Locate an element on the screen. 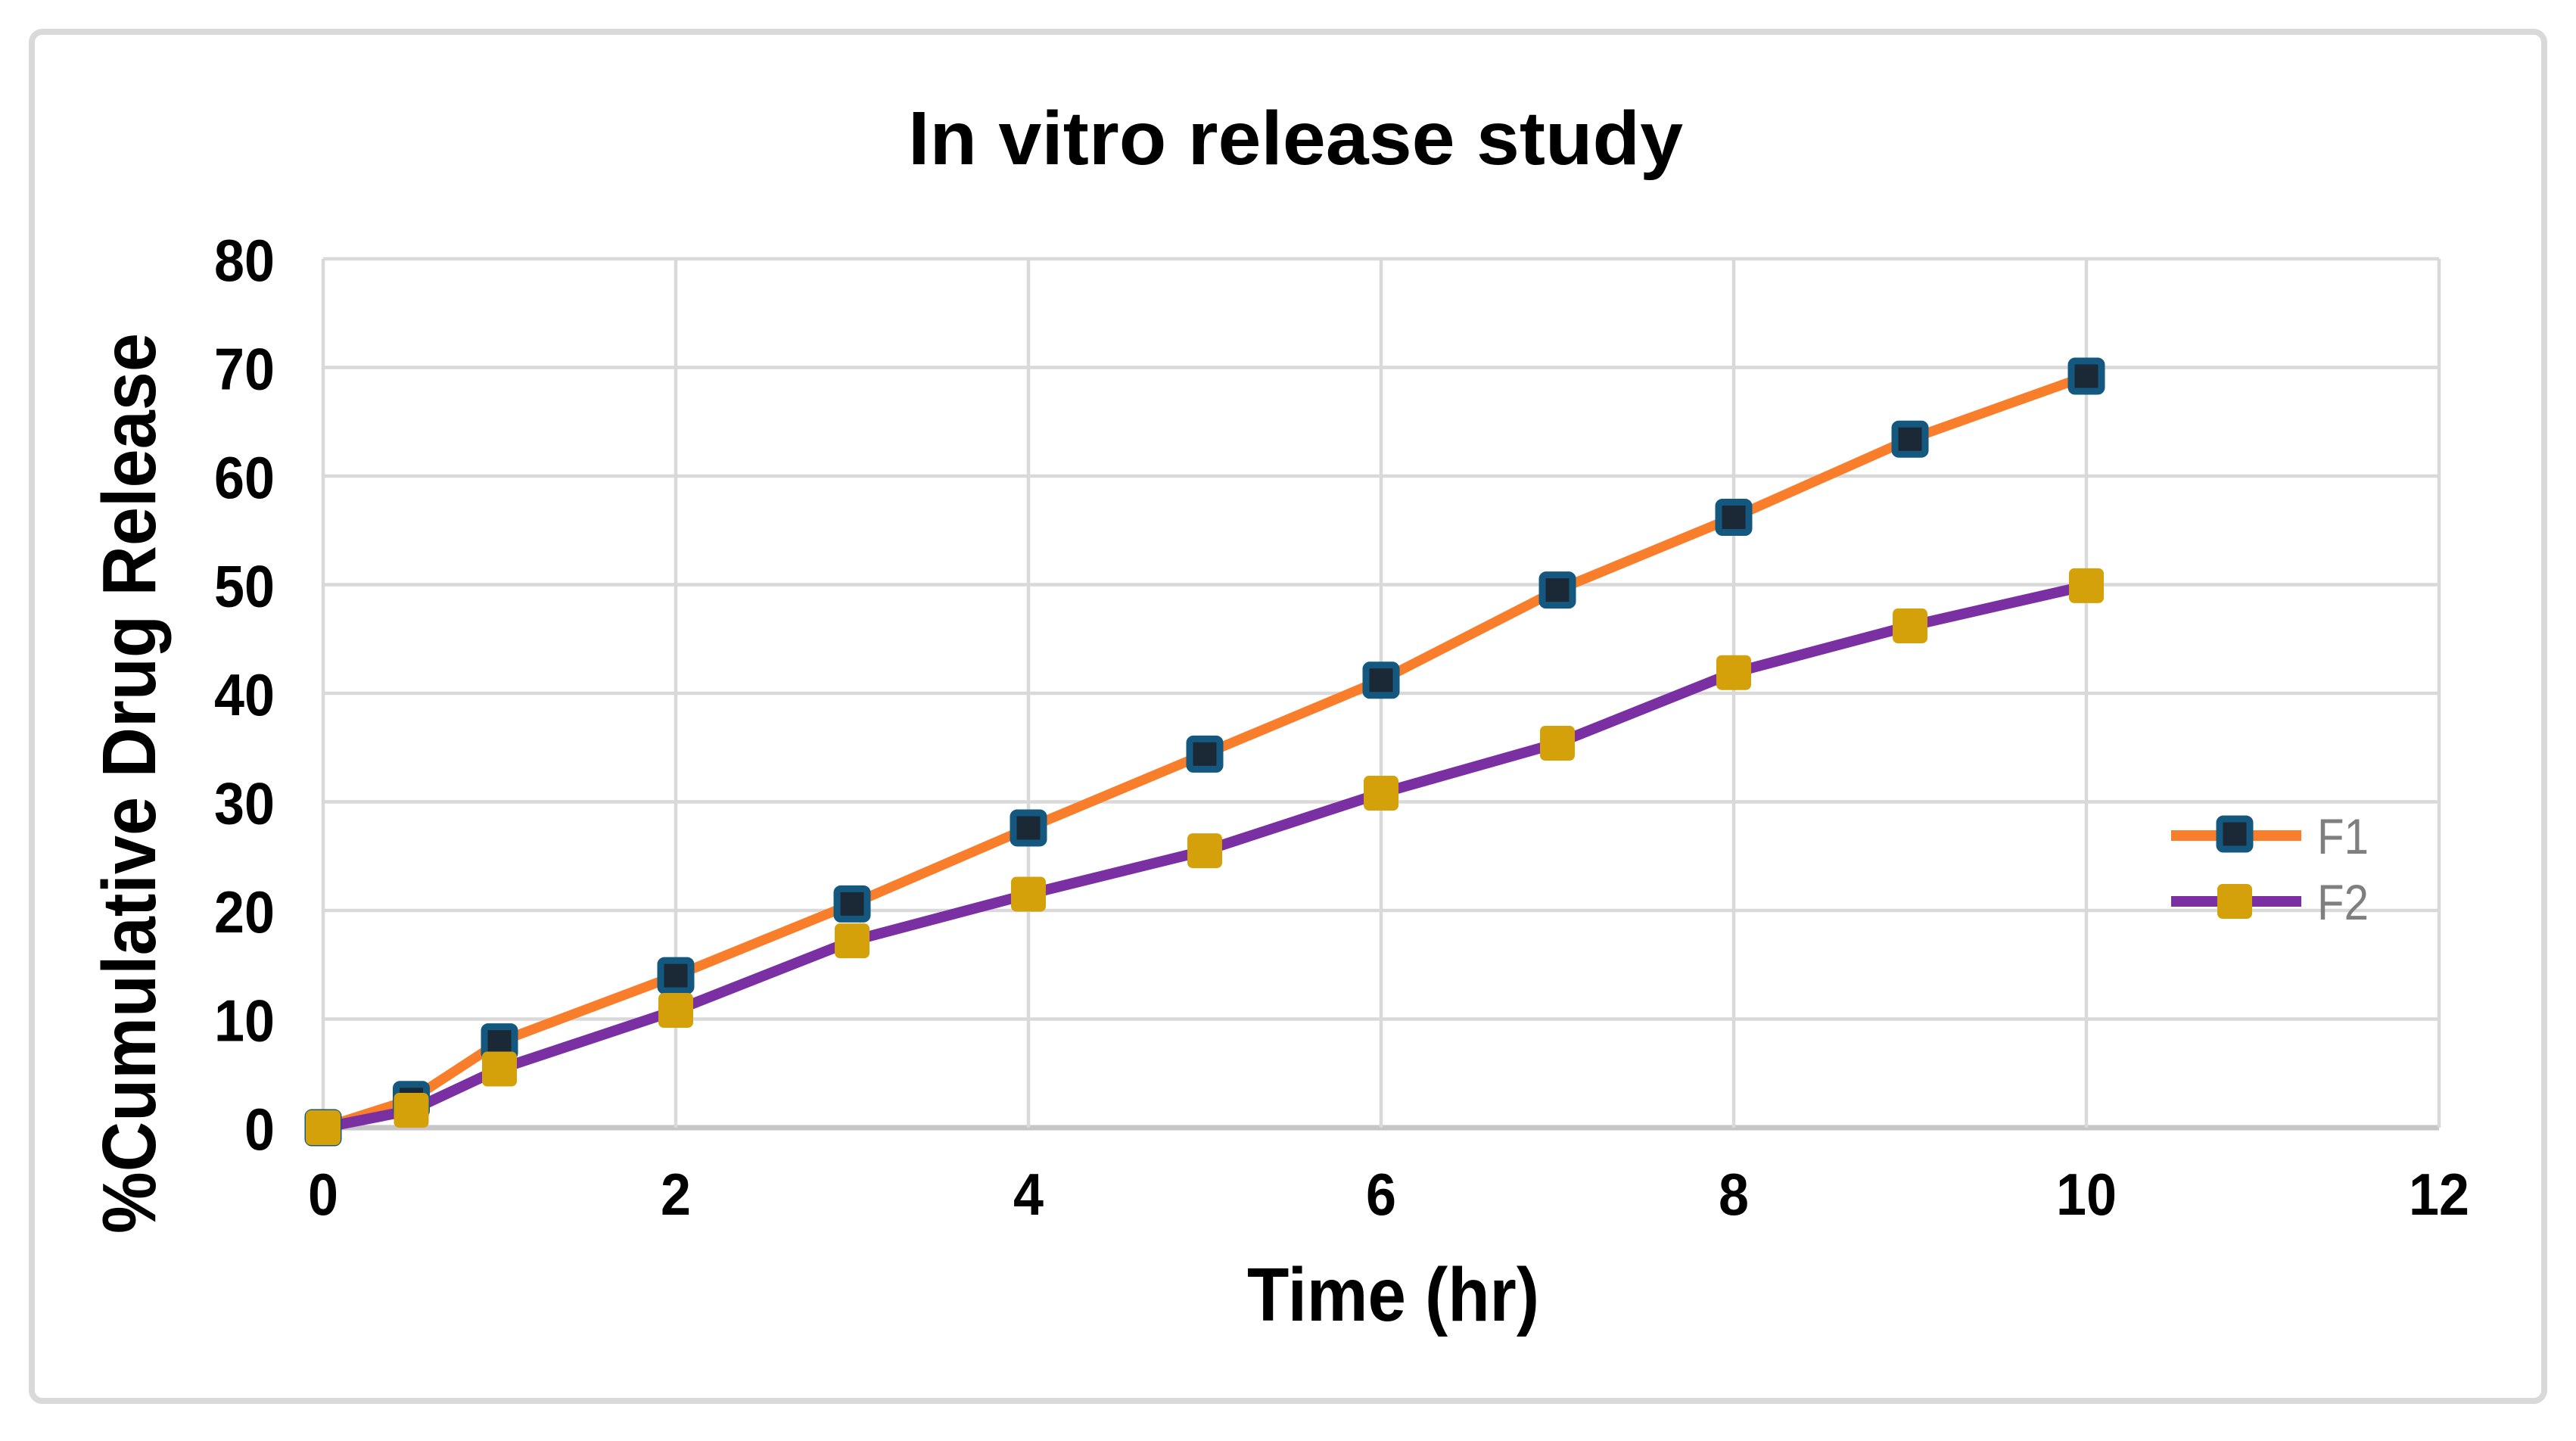 The height and width of the screenshot is (1441, 2576). legend-marker-f1-icon is located at coordinates (2235, 834).